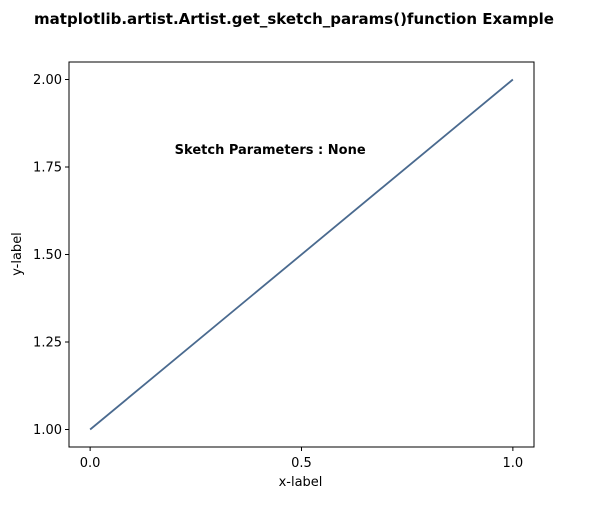 This screenshot has height=506, width=589. Describe the element at coordinates (47, 343) in the screenshot. I see `y-tick-label: 1.25` at that location.